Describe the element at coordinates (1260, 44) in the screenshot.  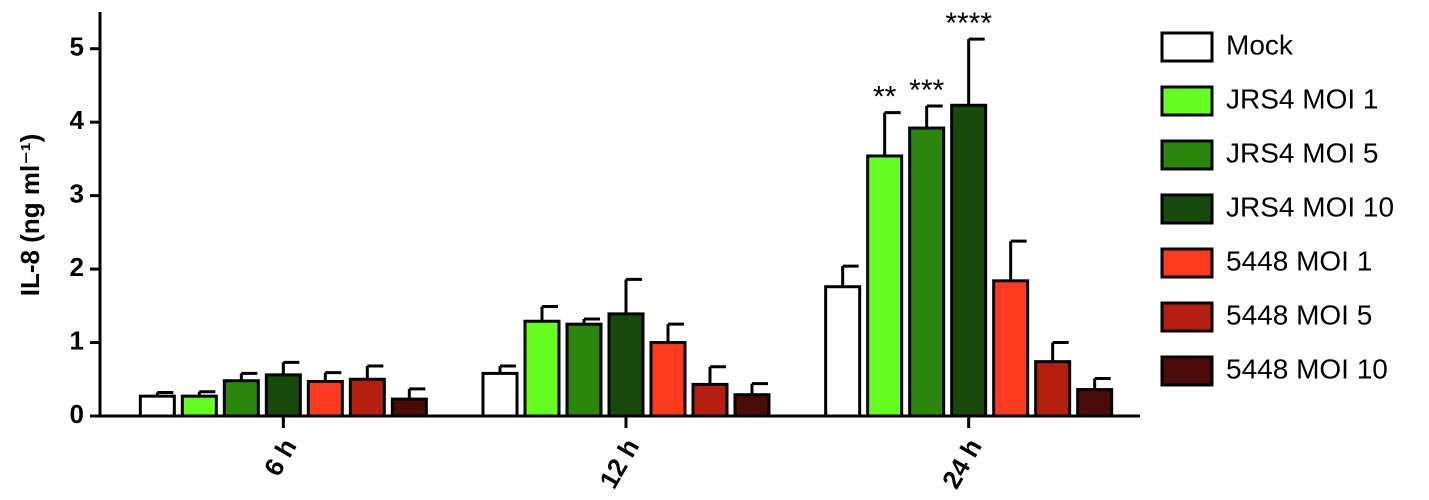
I see `legend-label: Mock` at that location.